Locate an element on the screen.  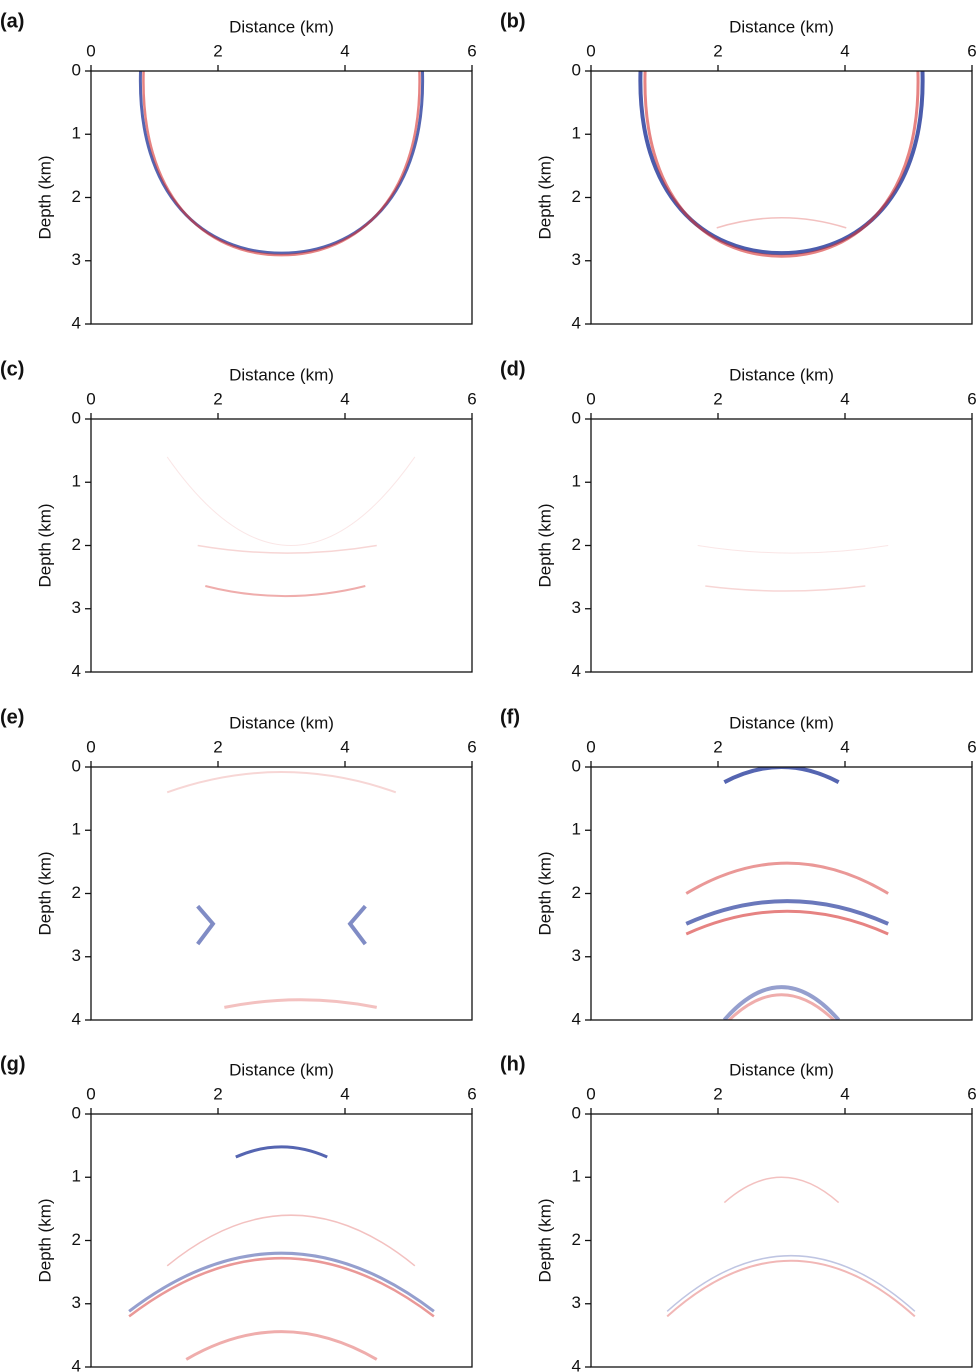
panel-label: (a) is located at coordinates (12, 21).